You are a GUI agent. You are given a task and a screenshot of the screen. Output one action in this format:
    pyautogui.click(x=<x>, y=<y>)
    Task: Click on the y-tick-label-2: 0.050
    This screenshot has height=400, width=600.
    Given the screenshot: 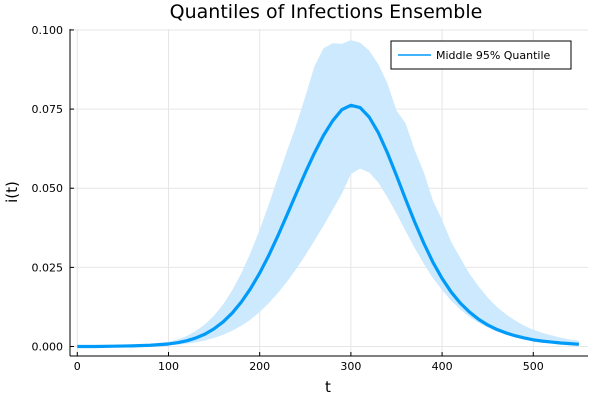 What is the action you would take?
    pyautogui.click(x=48, y=188)
    